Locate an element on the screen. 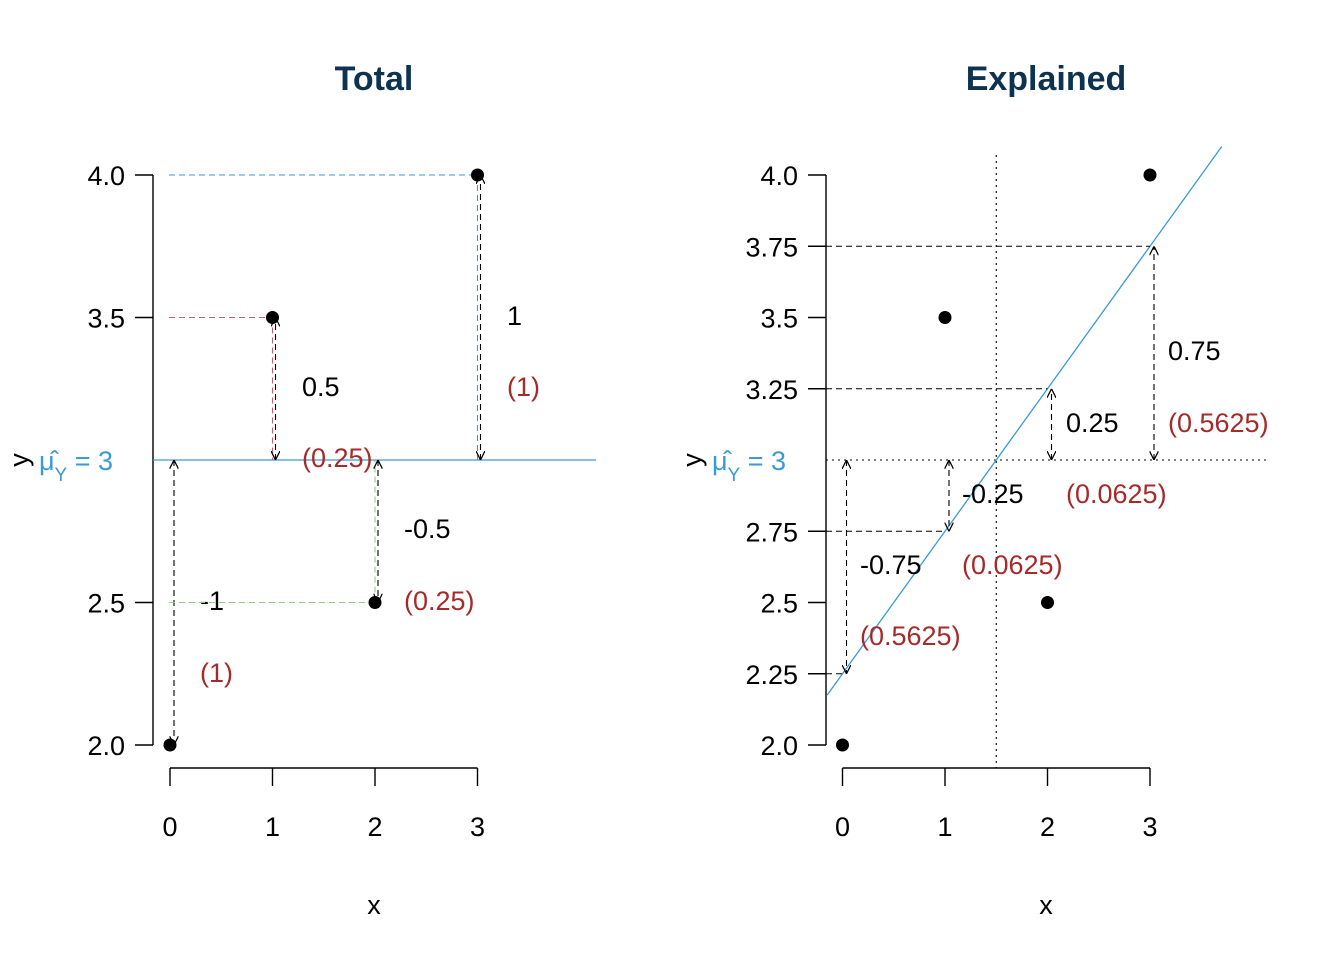  explained-value-label: 0.75 is located at coordinates (1194, 351).